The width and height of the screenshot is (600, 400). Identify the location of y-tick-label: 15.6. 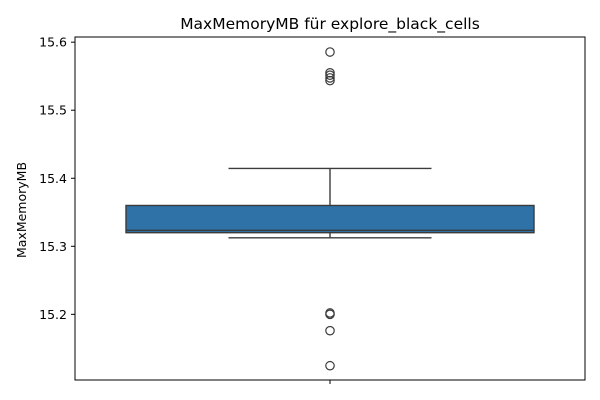
(53, 42).